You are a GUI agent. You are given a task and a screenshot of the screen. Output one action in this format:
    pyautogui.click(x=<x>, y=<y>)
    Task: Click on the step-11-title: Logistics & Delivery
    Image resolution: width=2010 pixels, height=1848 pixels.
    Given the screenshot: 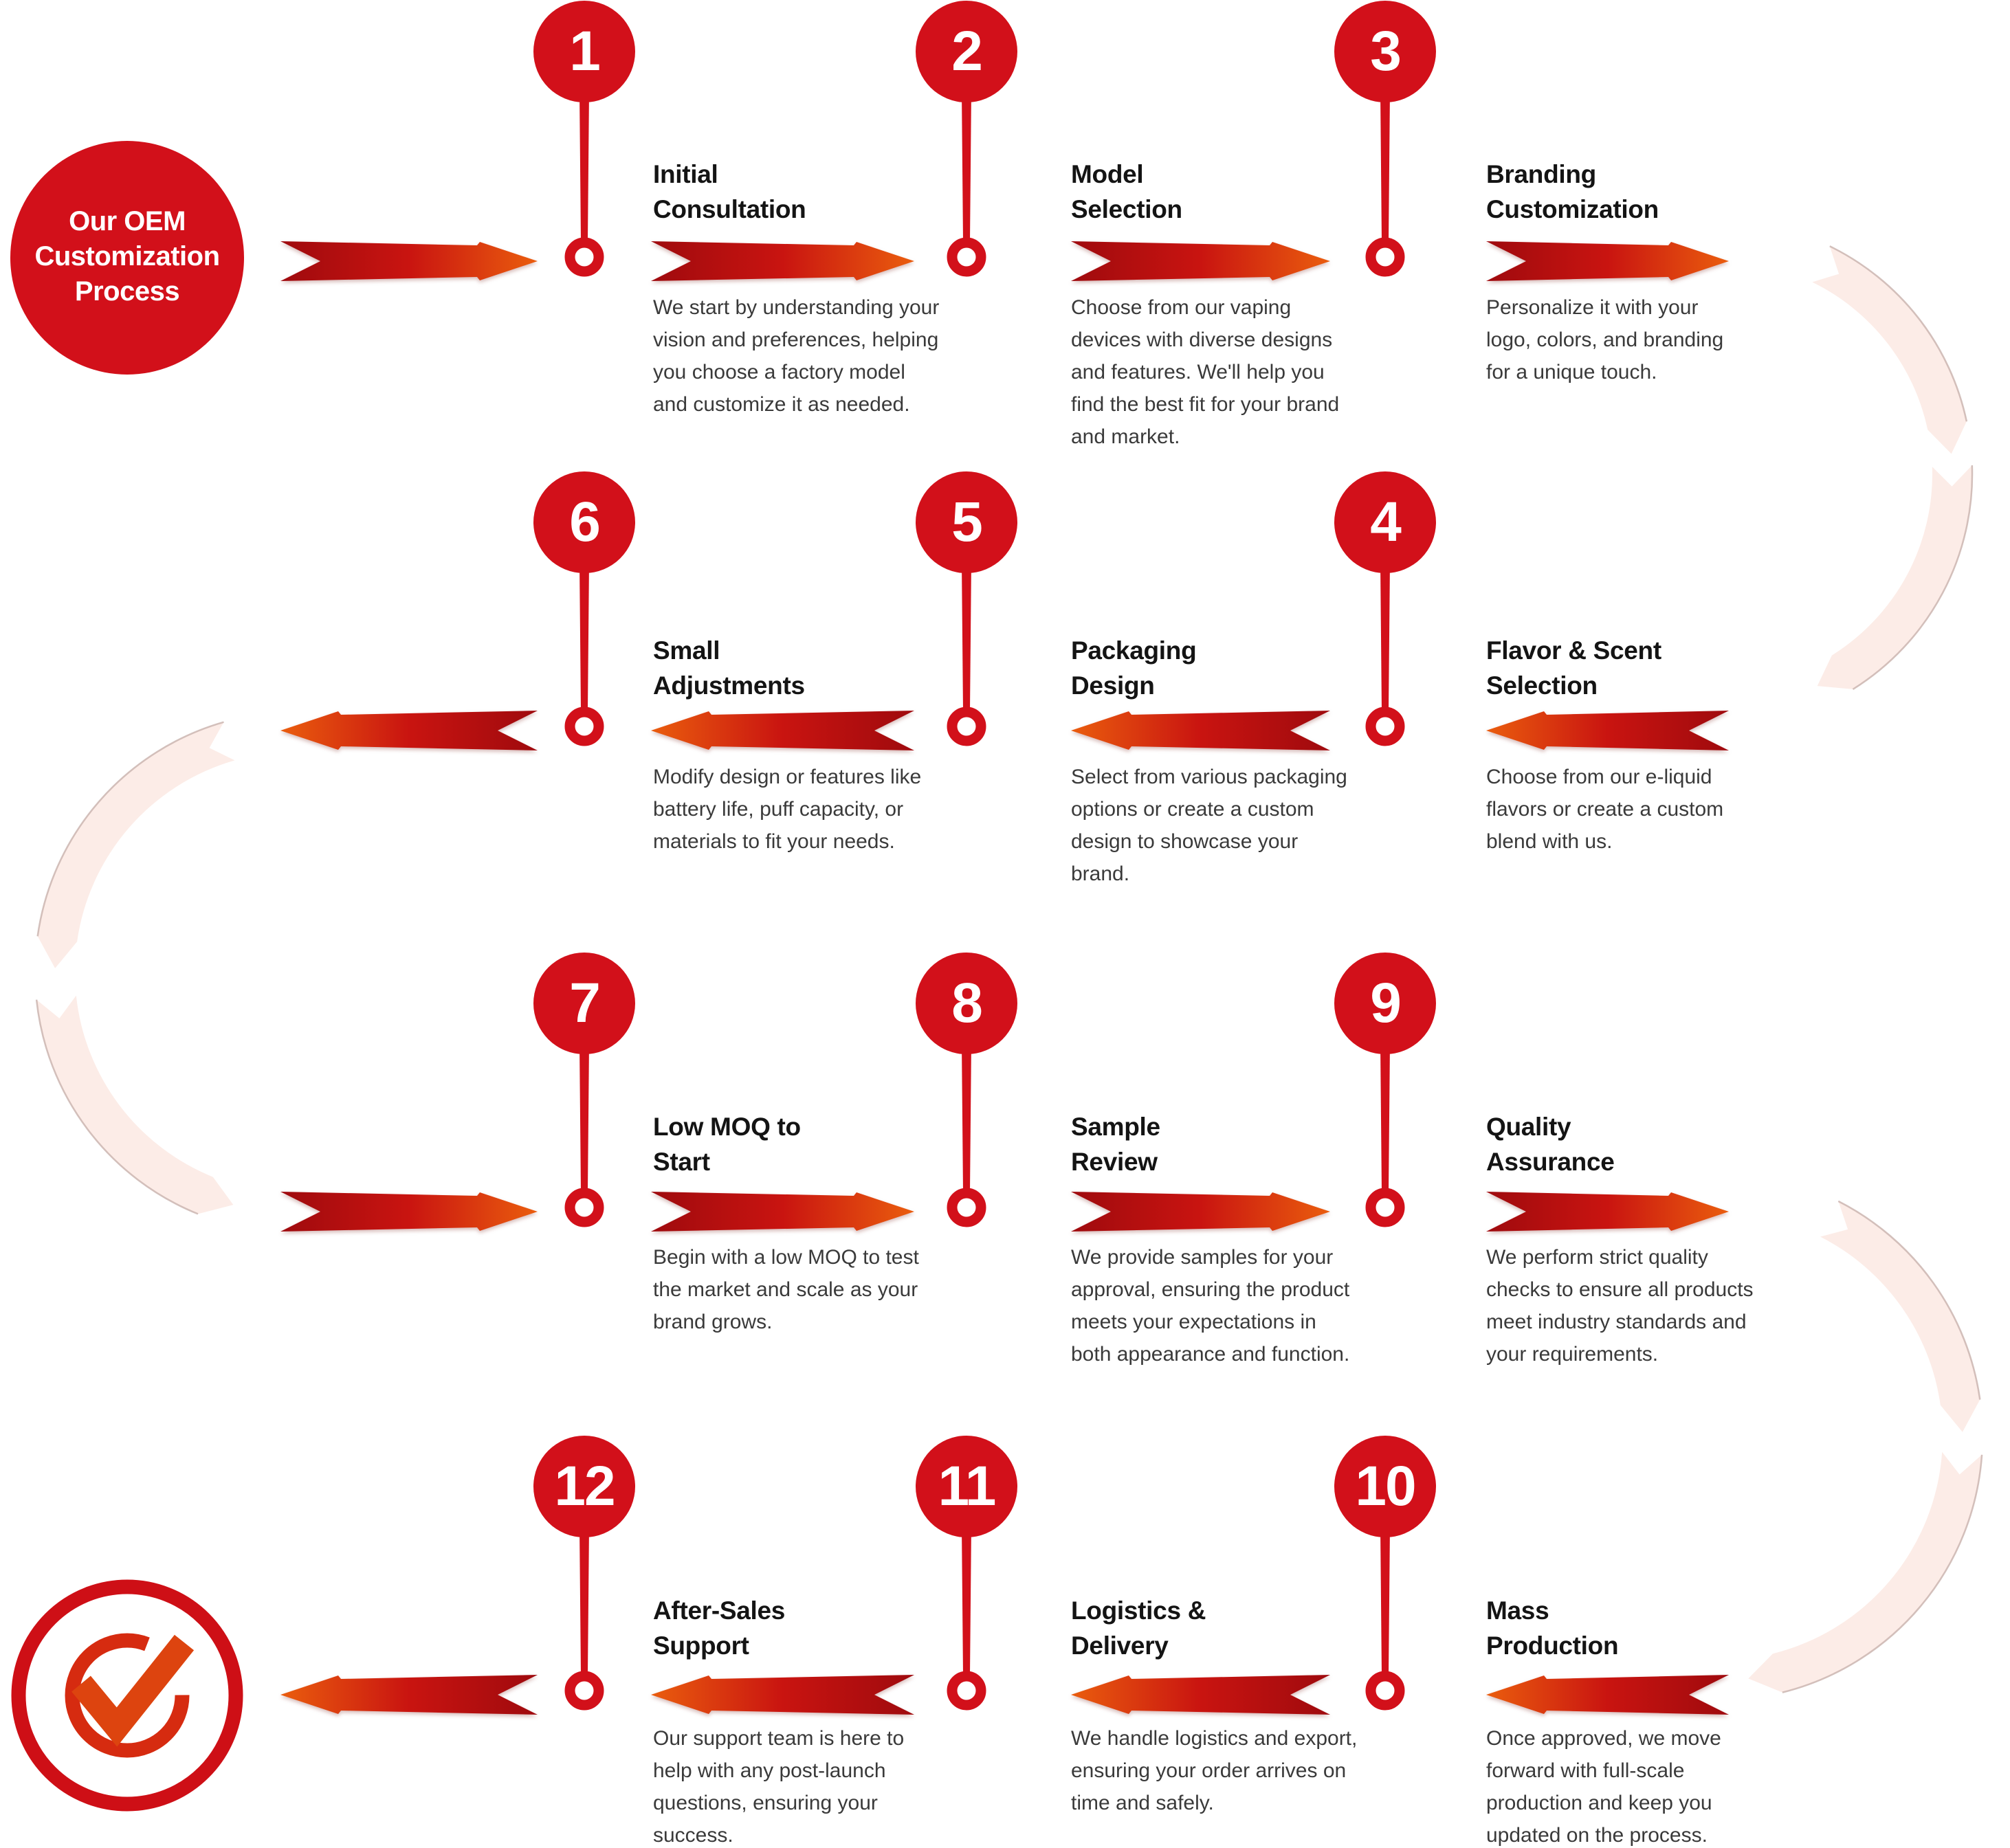 What is the action you would take?
    pyautogui.click(x=1138, y=1628)
    